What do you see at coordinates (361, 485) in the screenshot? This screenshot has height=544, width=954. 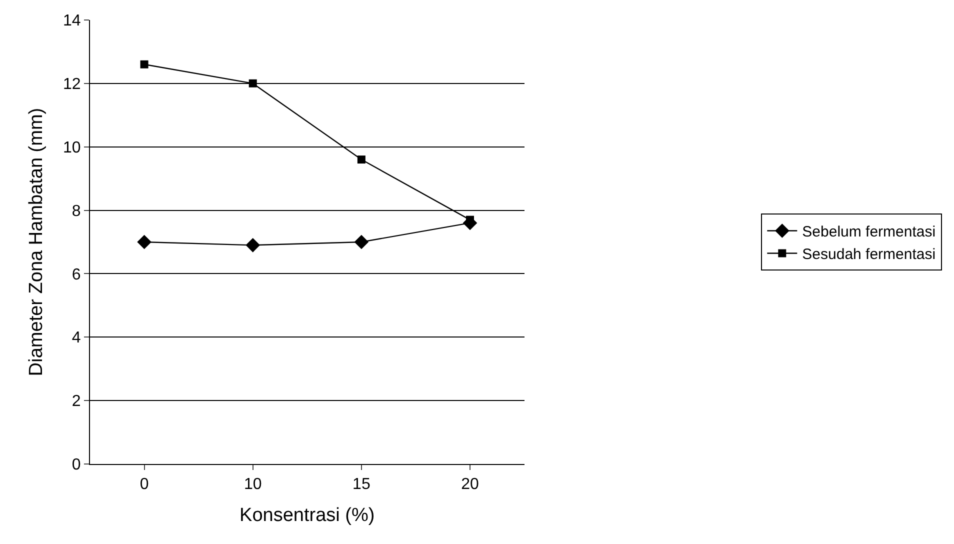 I see `x-tick-label: 15` at bounding box center [361, 485].